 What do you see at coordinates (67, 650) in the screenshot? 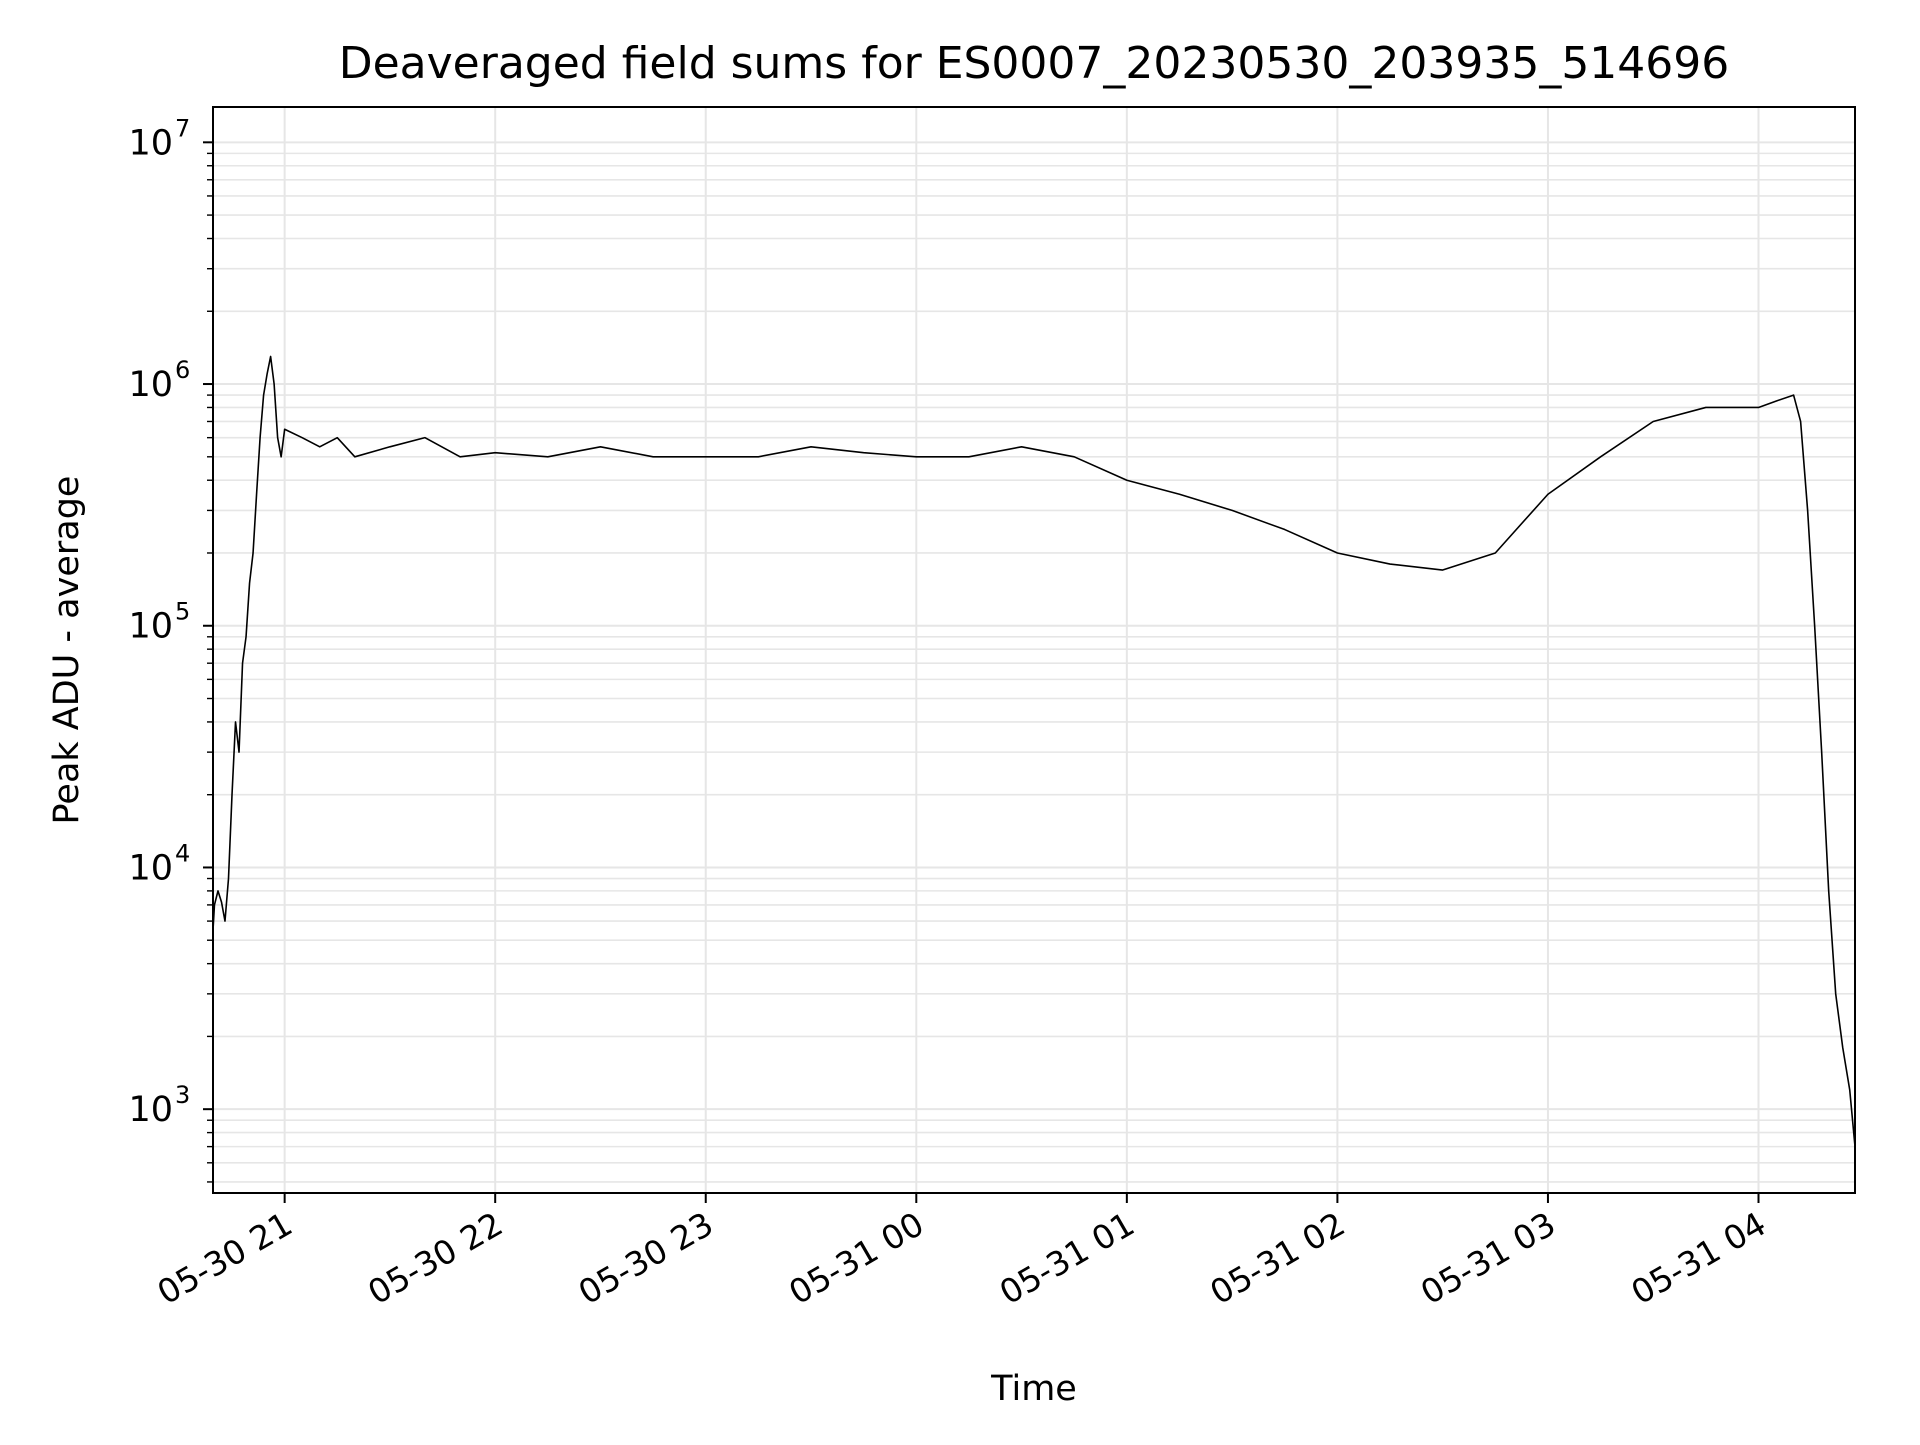
I see `y-axis-label: Peak ADU - average` at bounding box center [67, 650].